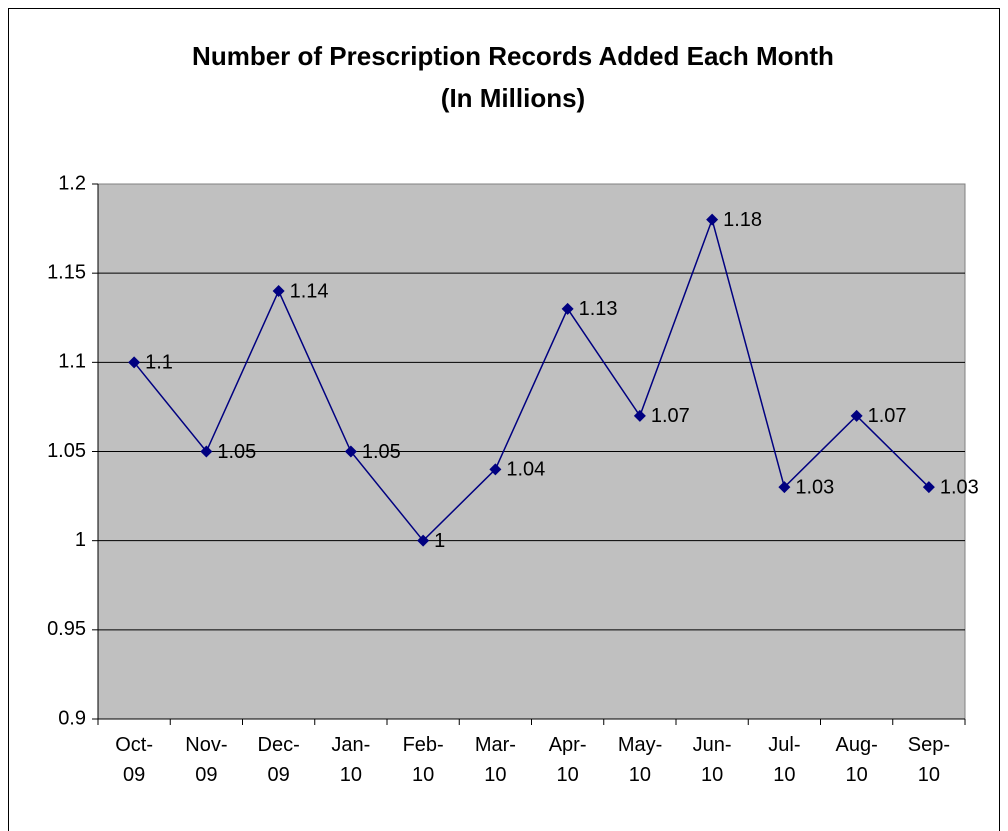 Image resolution: width=1008 pixels, height=831 pixels. Describe the element at coordinates (495, 760) in the screenshot. I see `x-tick-label: Mar-10` at that location.